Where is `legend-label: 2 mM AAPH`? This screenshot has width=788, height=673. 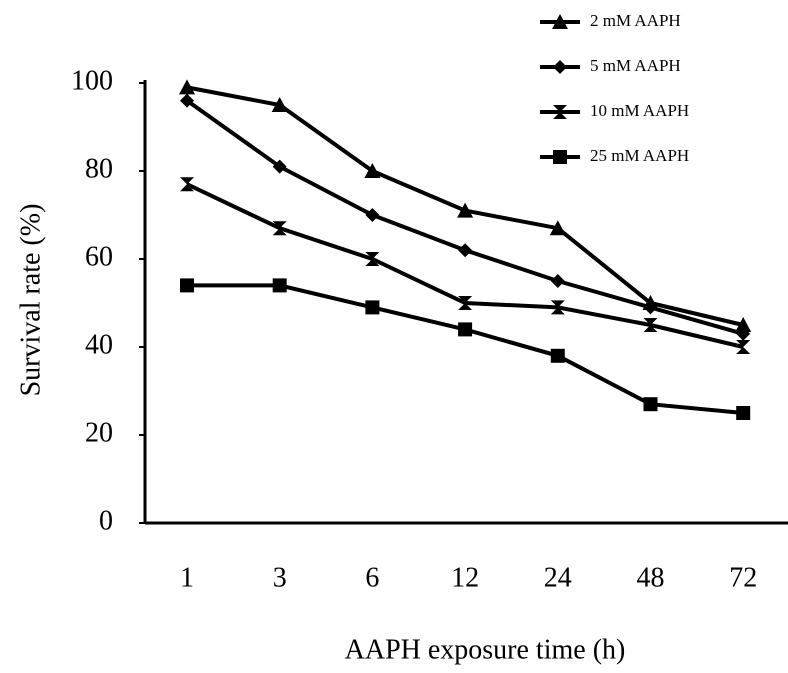 legend-label: 2 mM AAPH is located at coordinates (635, 20).